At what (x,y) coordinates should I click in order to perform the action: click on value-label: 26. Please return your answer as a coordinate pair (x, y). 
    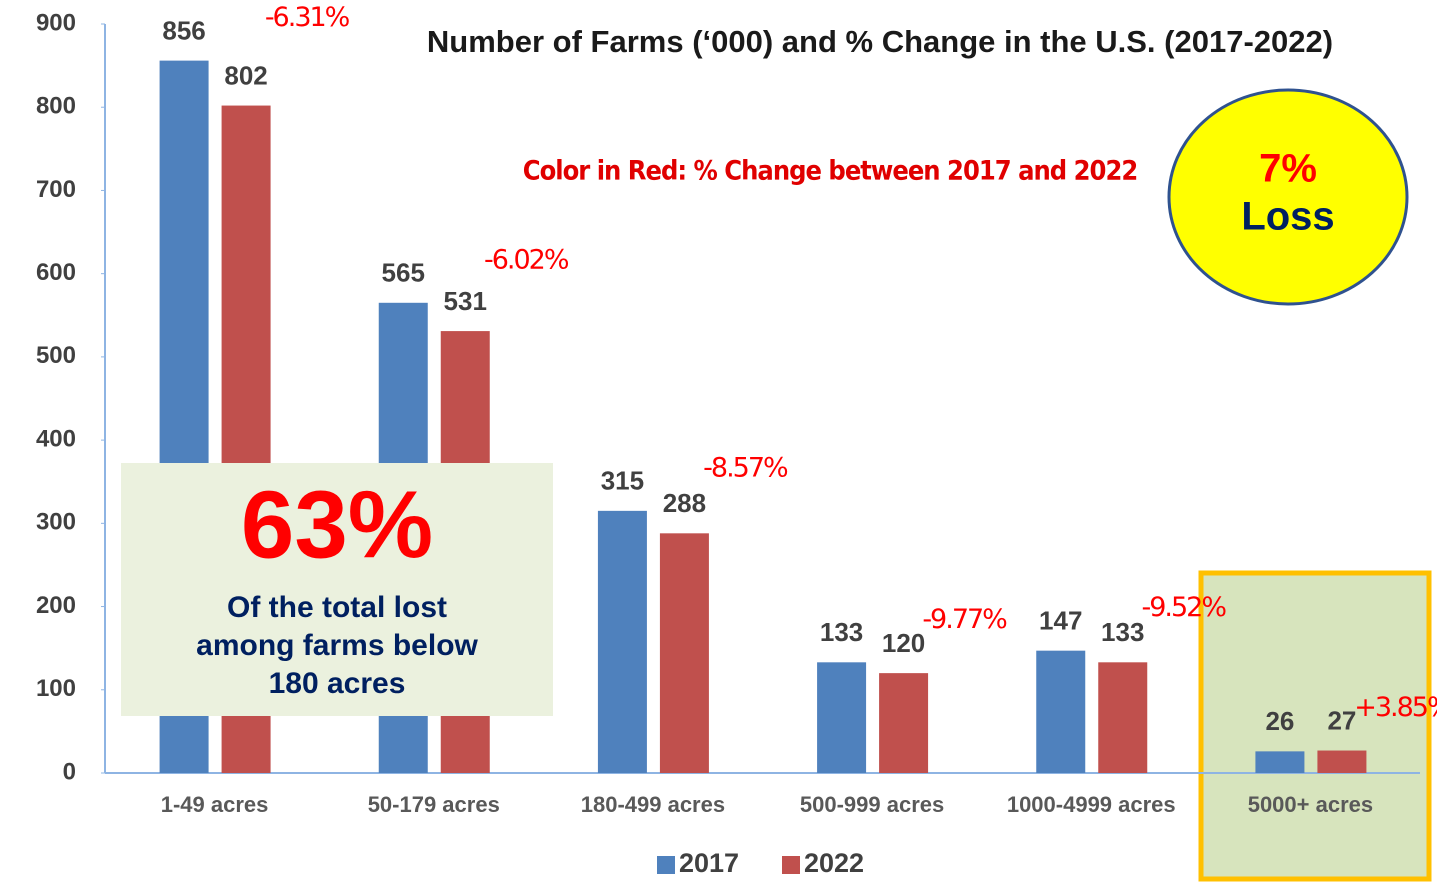
    Looking at the image, I should click on (1279, 721).